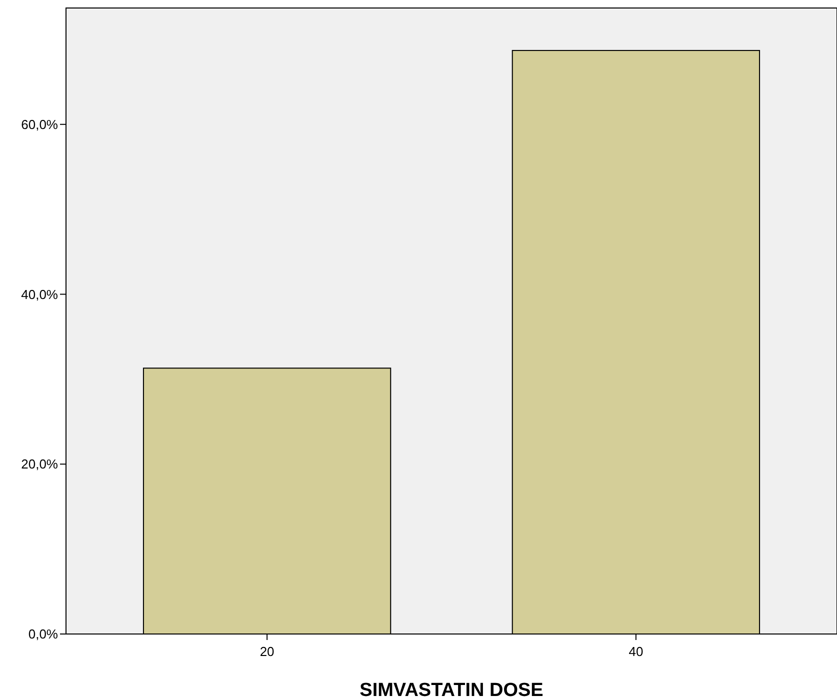 This screenshot has width=837, height=699. What do you see at coordinates (452, 689) in the screenshot?
I see `x-axis-title: SIMVASTATIN DOSE` at bounding box center [452, 689].